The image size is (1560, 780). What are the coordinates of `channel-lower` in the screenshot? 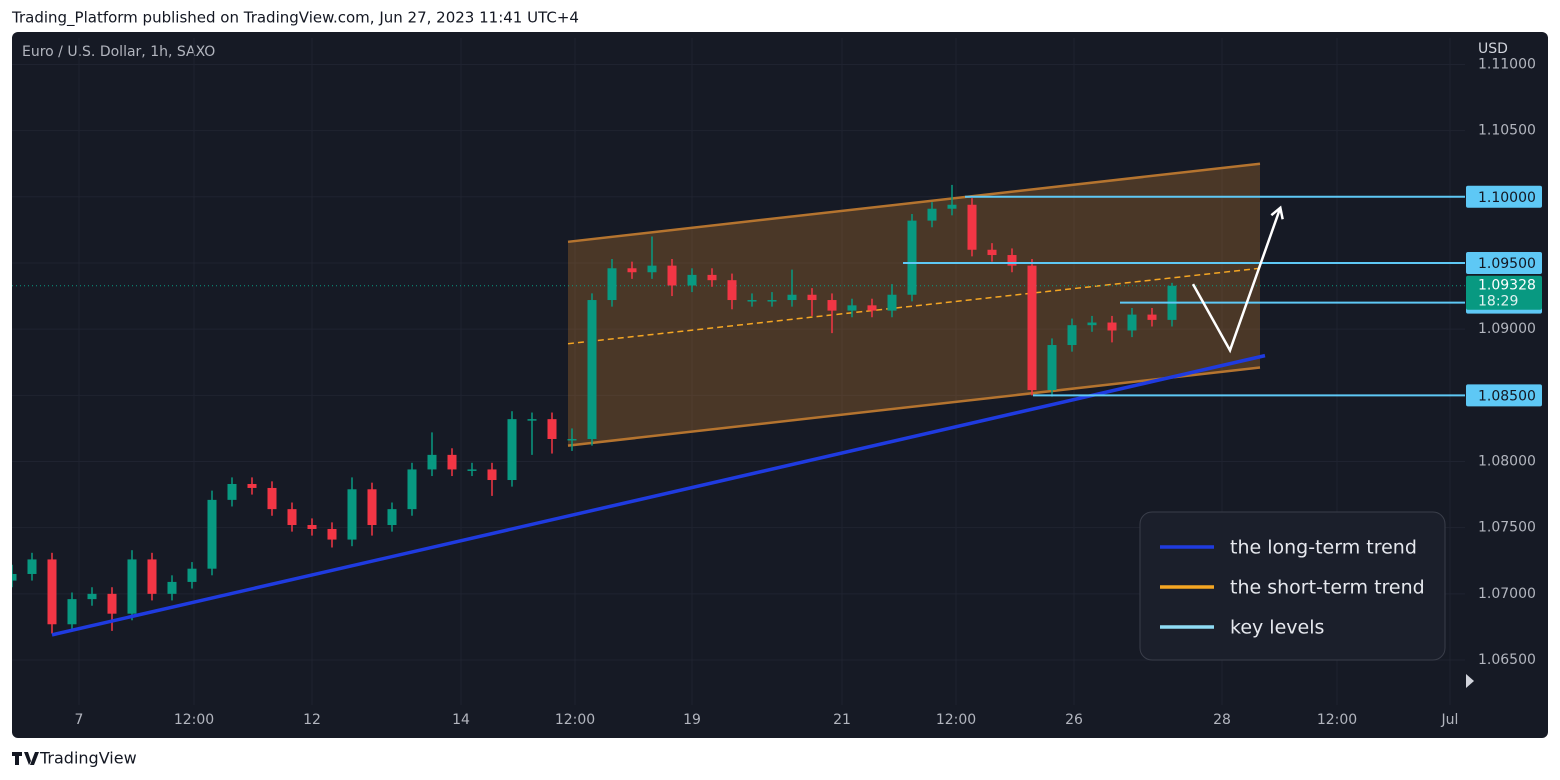 It's located at (914, 406).